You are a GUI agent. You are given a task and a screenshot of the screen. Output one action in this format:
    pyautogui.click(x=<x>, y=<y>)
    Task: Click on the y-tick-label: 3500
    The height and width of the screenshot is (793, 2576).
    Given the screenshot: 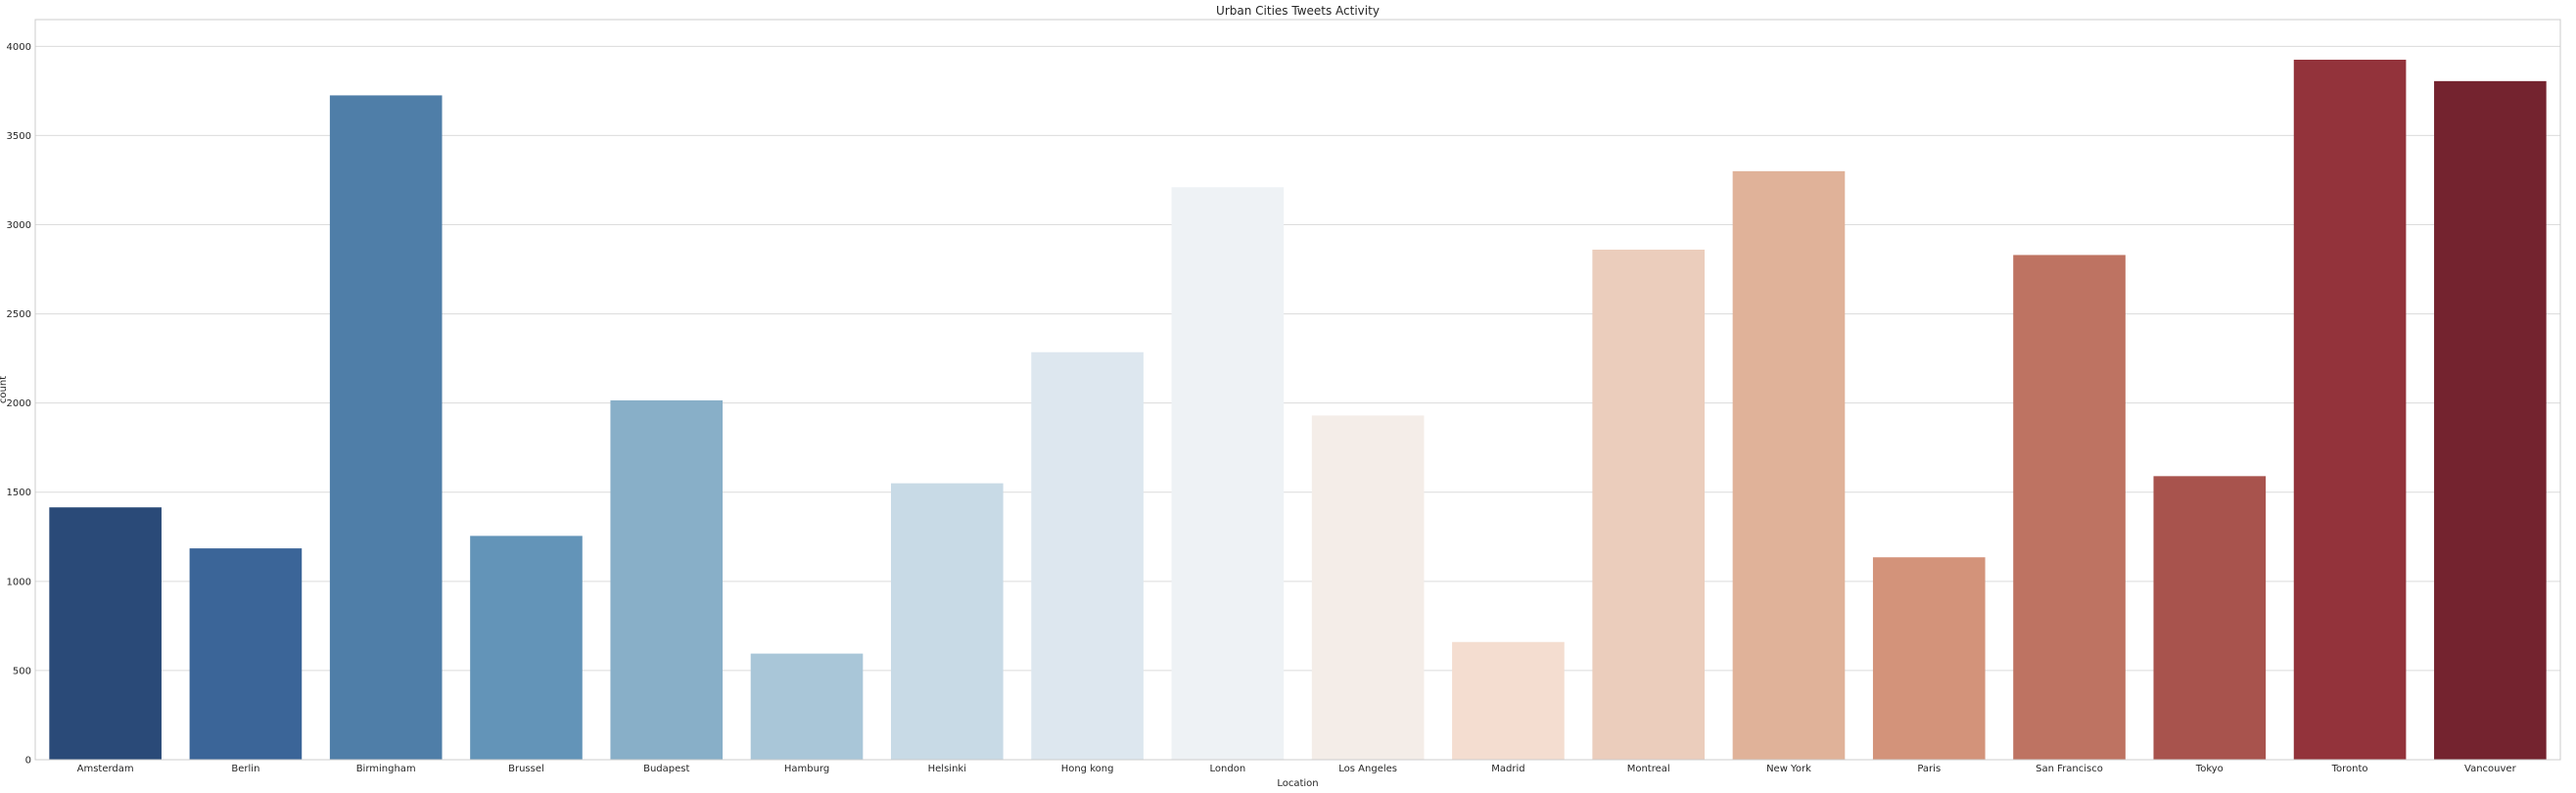 What is the action you would take?
    pyautogui.click(x=19, y=136)
    